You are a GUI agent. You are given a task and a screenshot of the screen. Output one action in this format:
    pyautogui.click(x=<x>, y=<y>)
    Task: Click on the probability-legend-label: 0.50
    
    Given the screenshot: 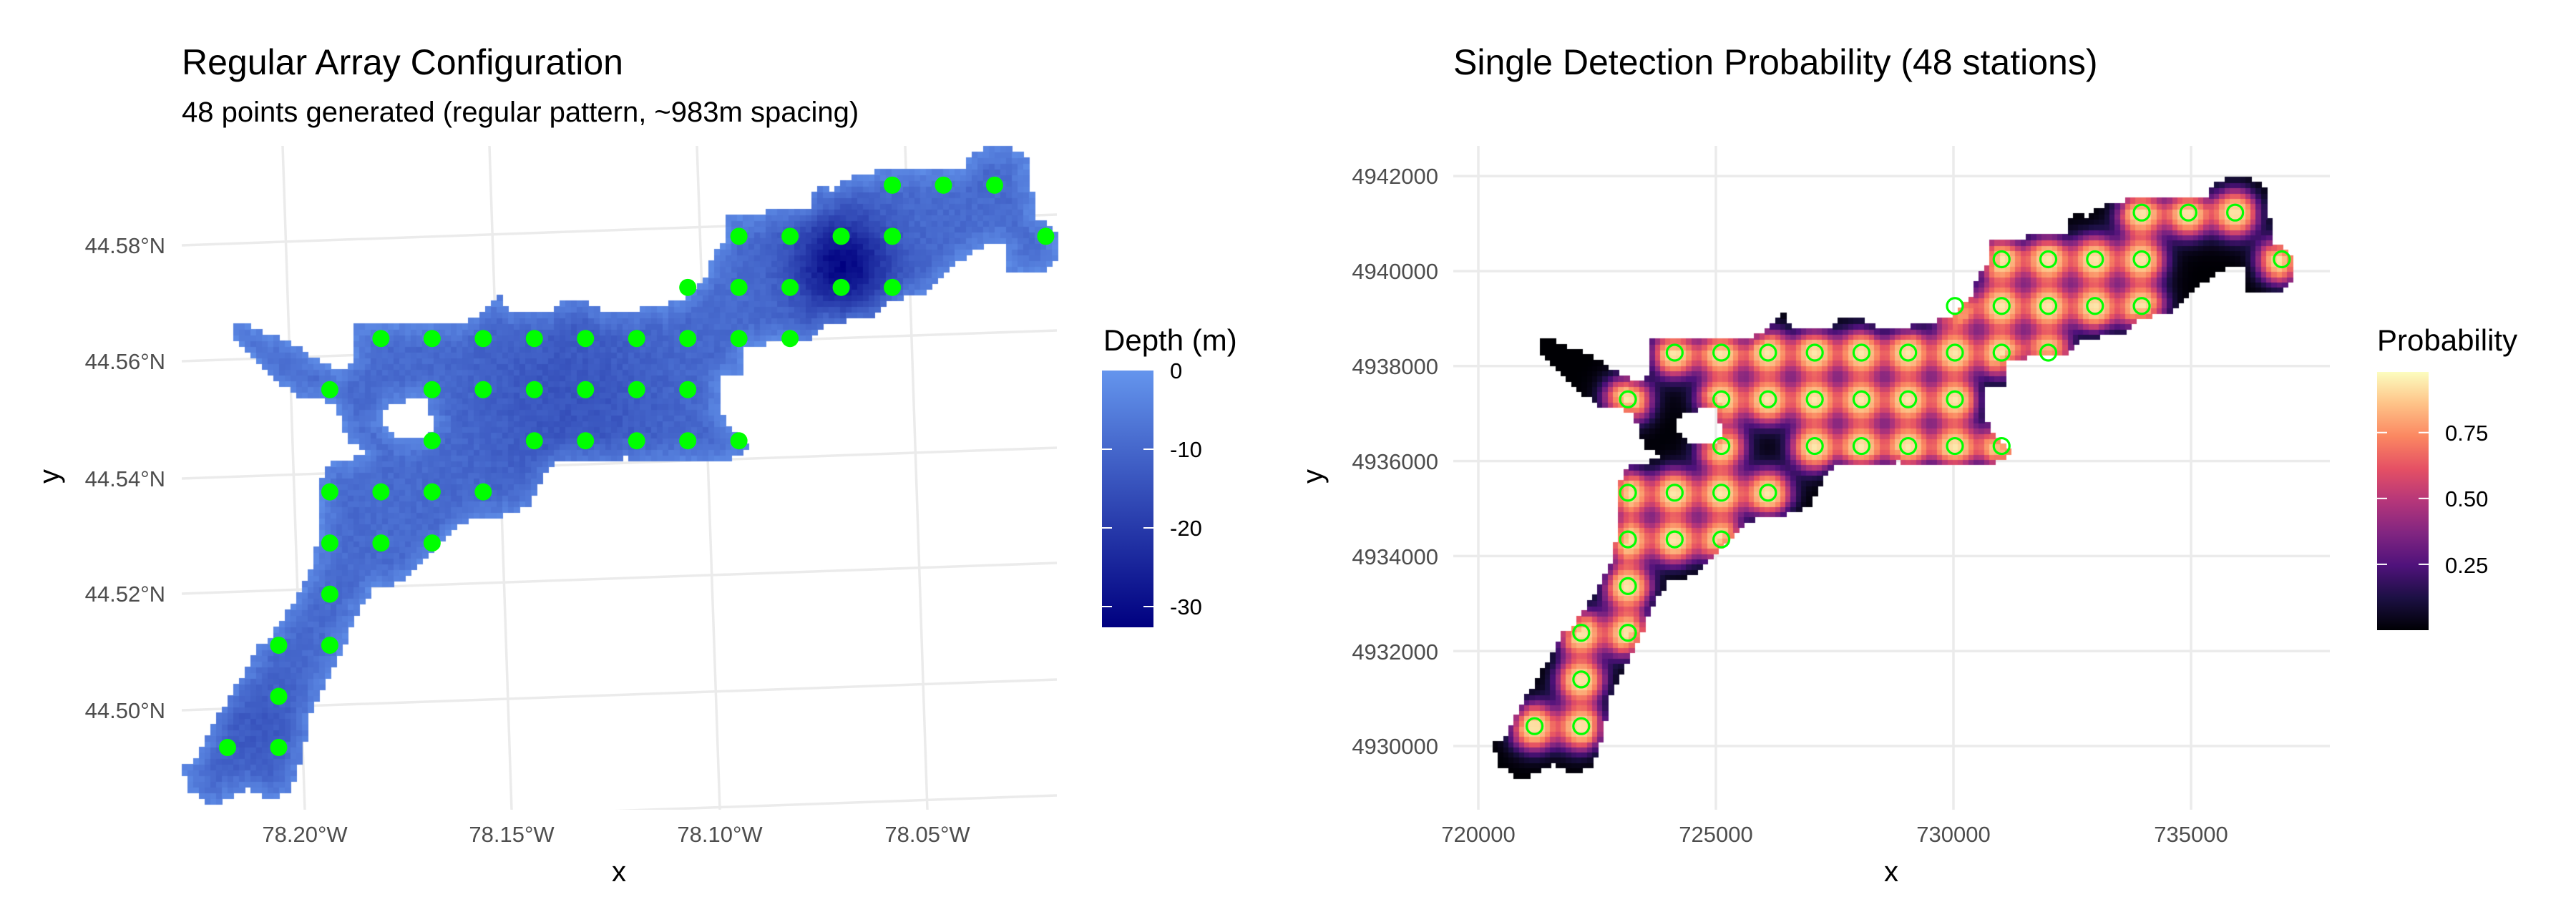 What is the action you would take?
    pyautogui.click(x=2466, y=498)
    